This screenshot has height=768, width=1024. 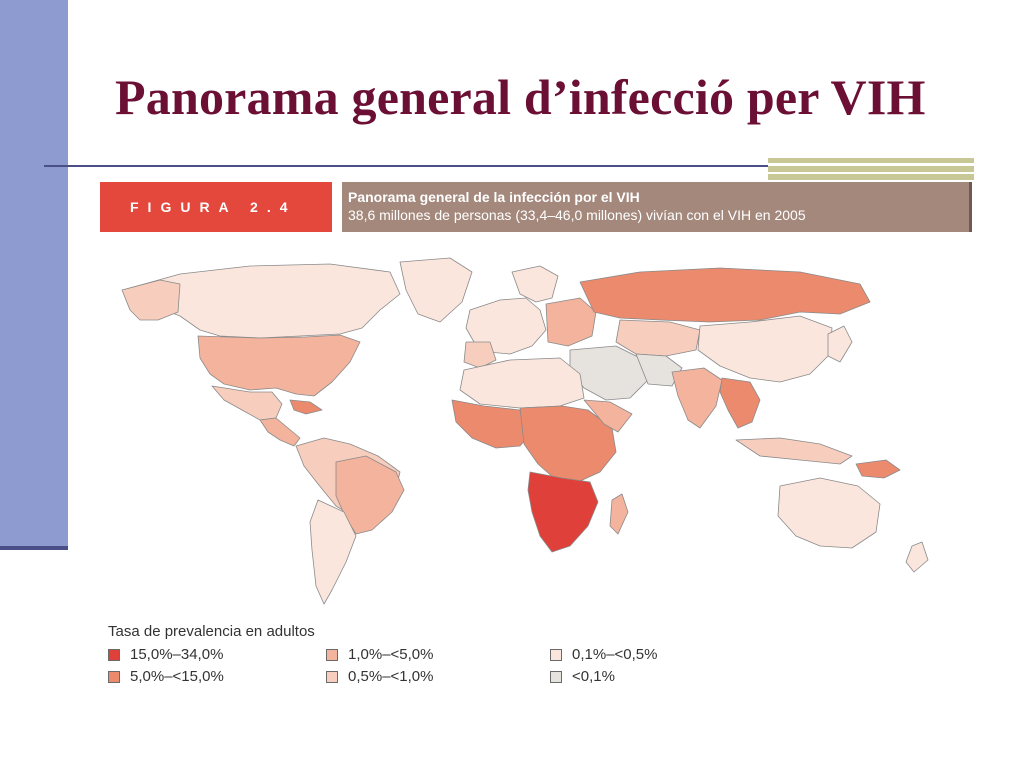 What do you see at coordinates (177, 676) in the screenshot?
I see `legend-label: 5,0%–<15,0%` at bounding box center [177, 676].